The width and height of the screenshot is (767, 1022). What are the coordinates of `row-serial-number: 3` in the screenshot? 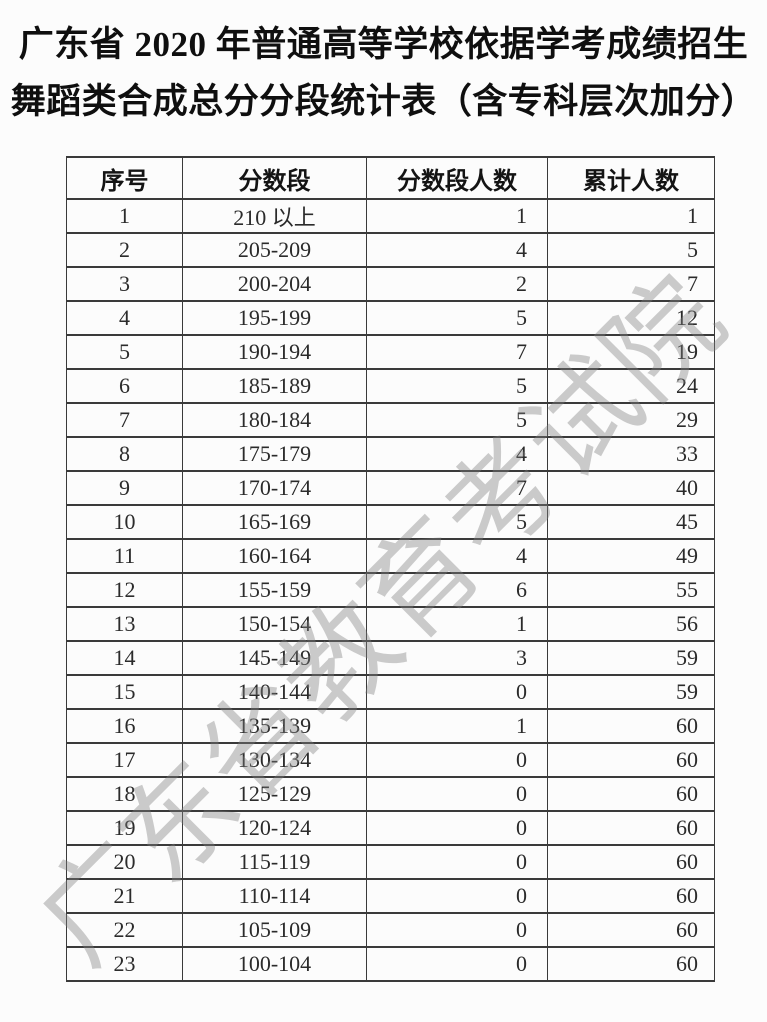 It's located at (124, 284).